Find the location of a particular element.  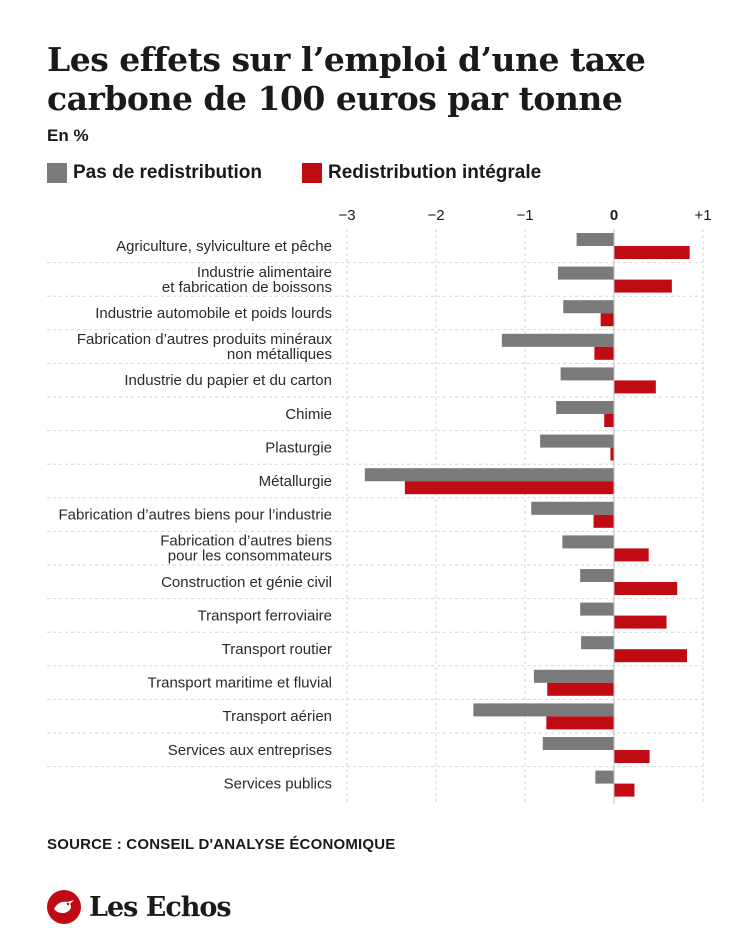

category-label: Transport routier is located at coordinates (277, 649).